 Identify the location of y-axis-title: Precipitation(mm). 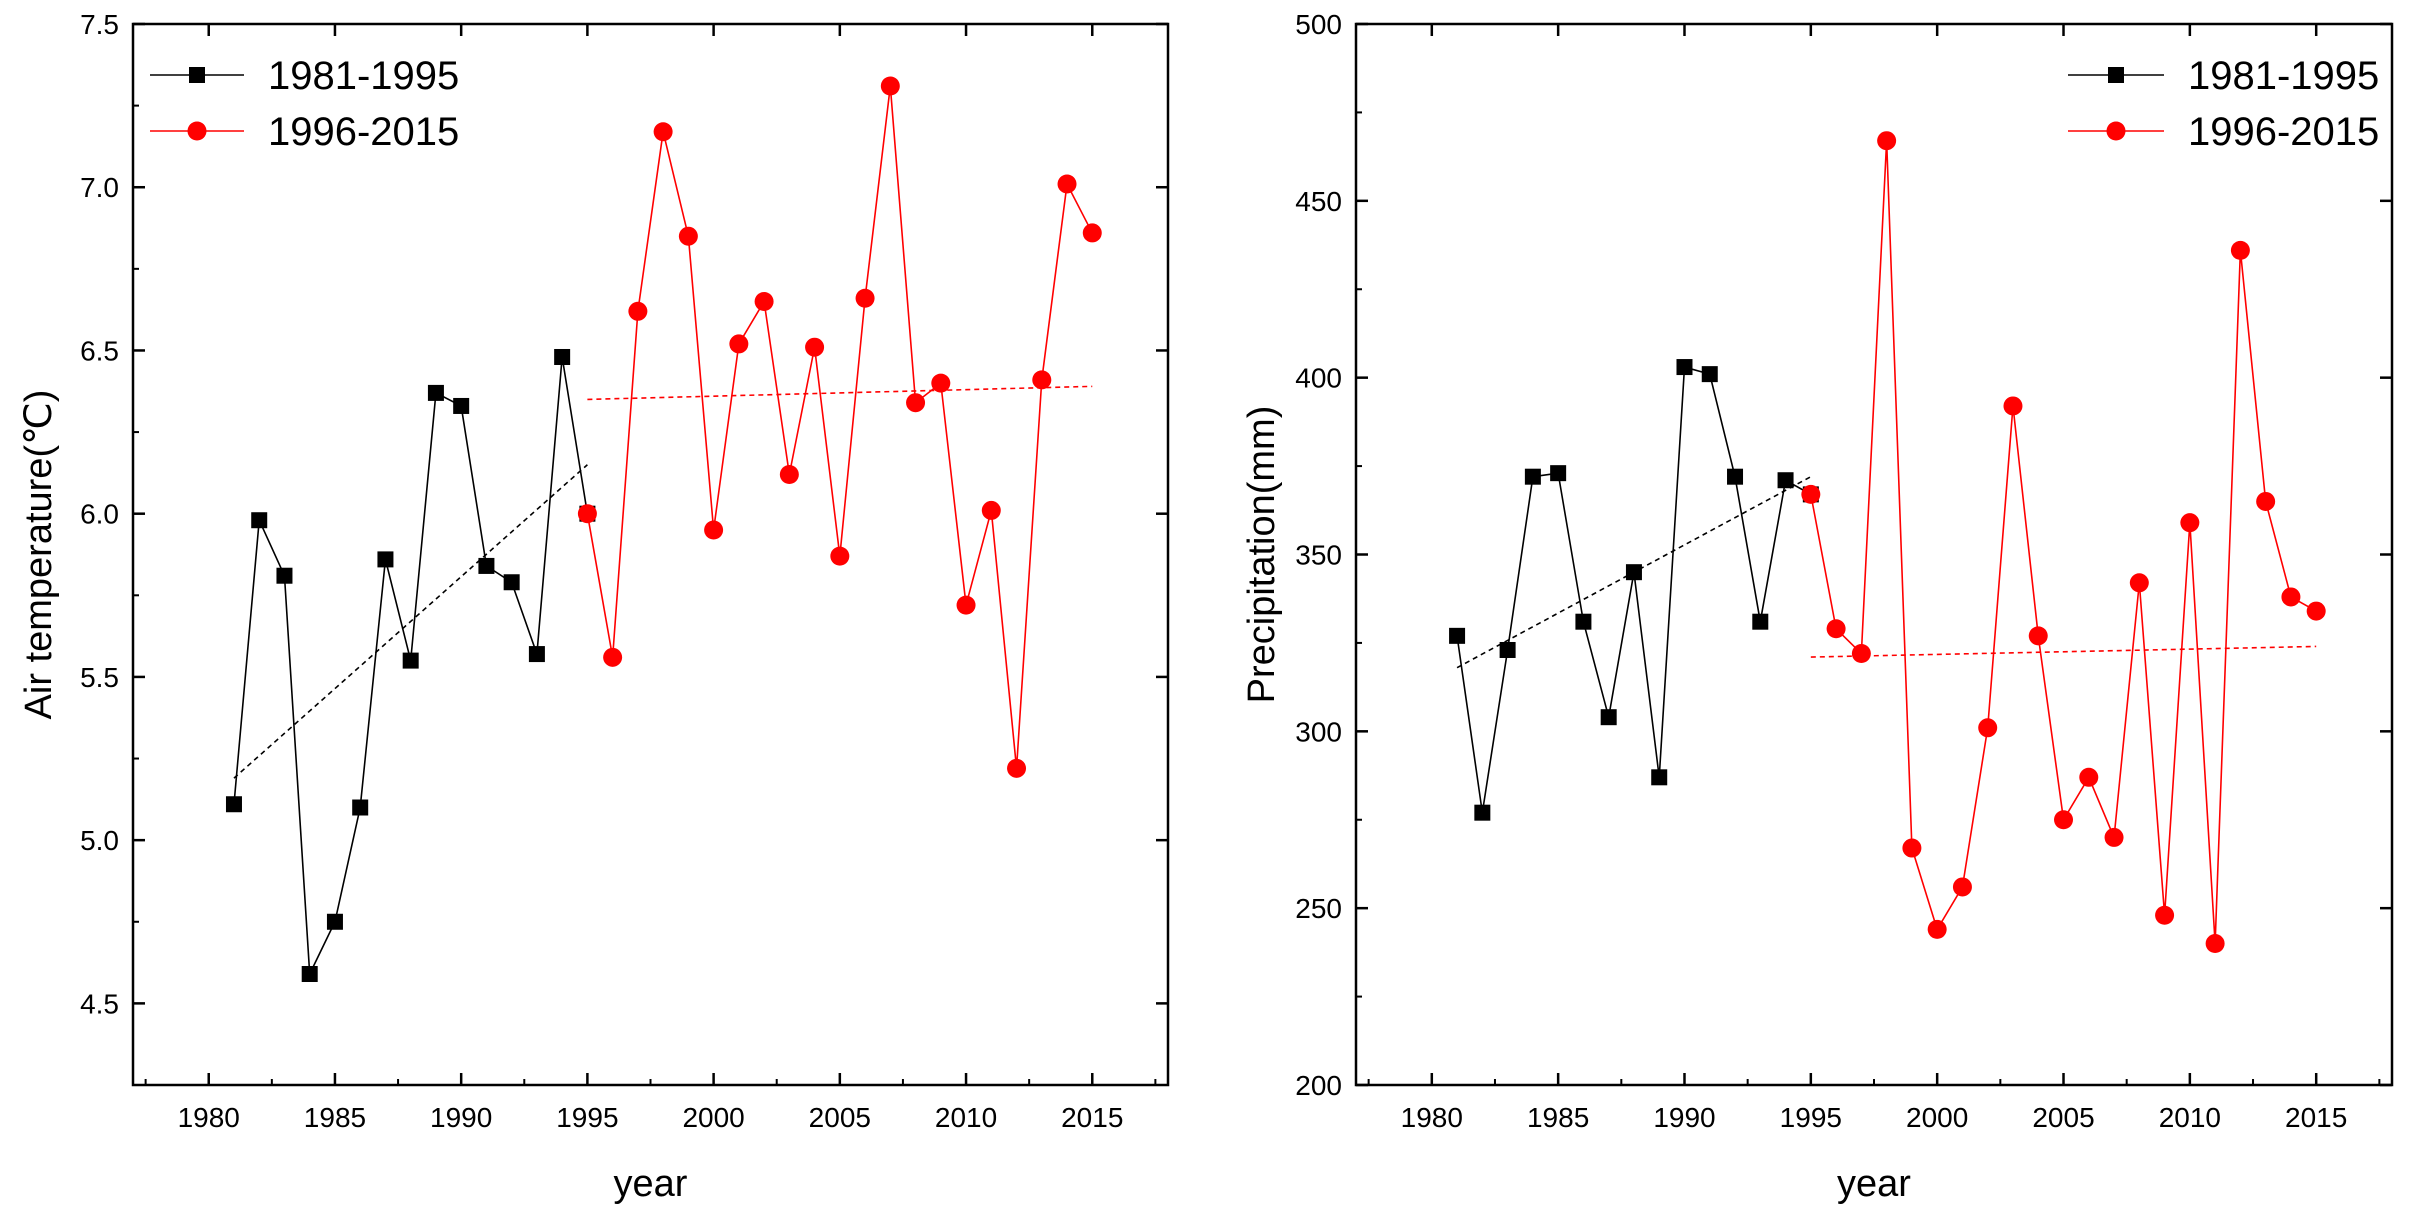
(1262, 555).